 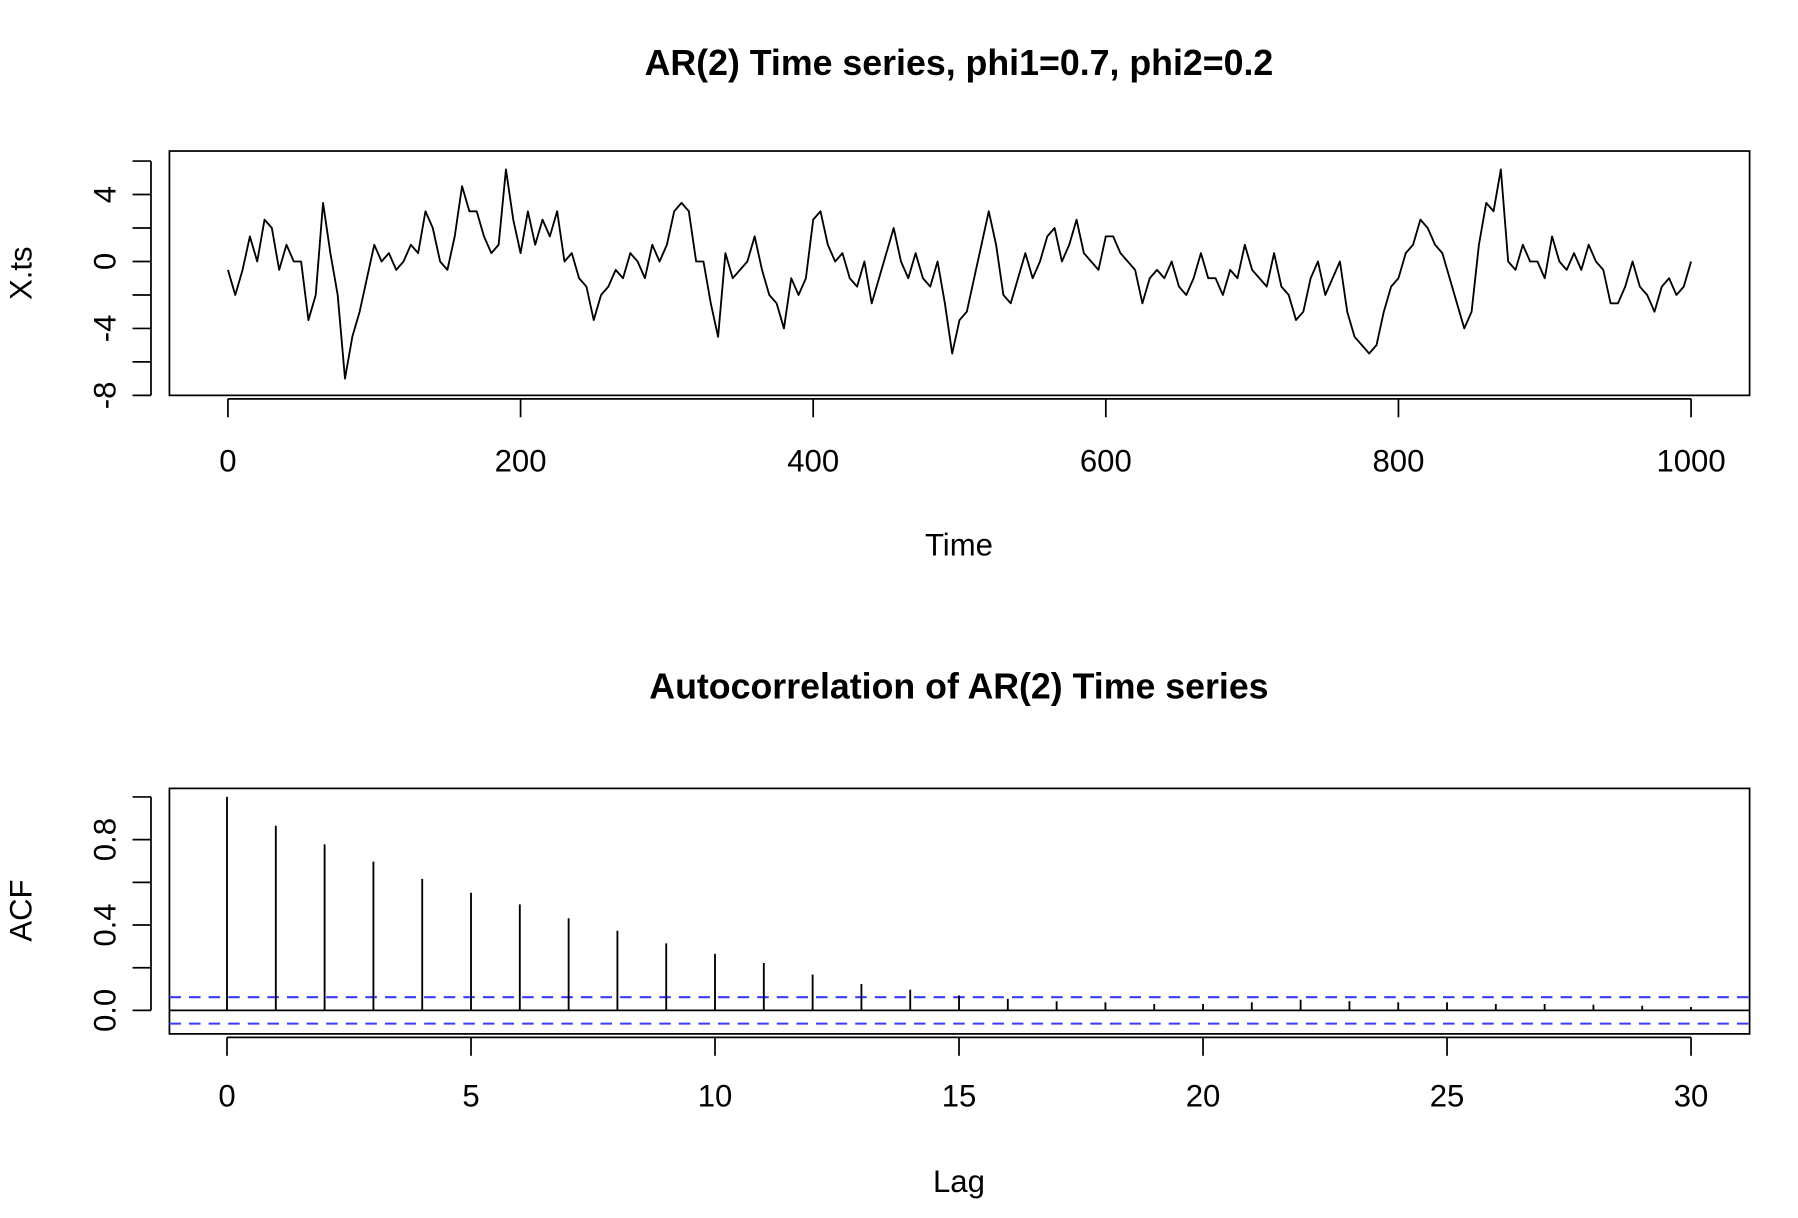 I want to click on y-axis-label: X.ts, so click(x=20, y=273).